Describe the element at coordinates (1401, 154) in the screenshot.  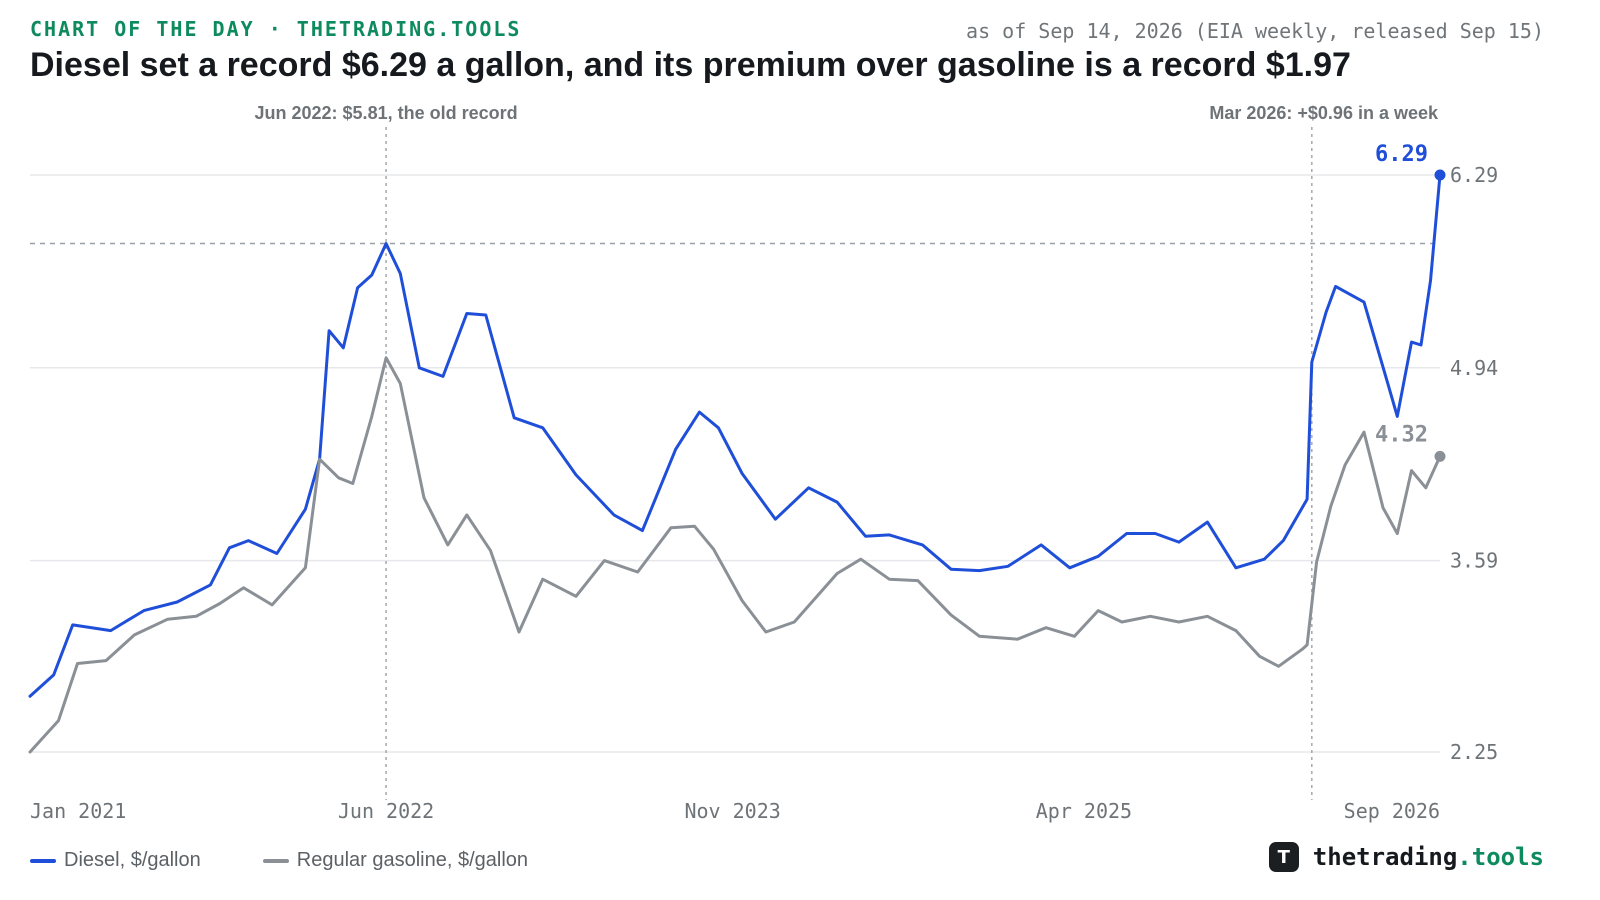
I see `end-label-diesel: 6.29` at that location.